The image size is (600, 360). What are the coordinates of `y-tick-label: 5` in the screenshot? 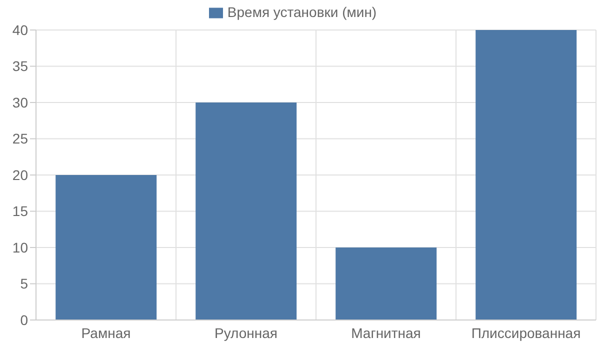 It's located at (24, 284).